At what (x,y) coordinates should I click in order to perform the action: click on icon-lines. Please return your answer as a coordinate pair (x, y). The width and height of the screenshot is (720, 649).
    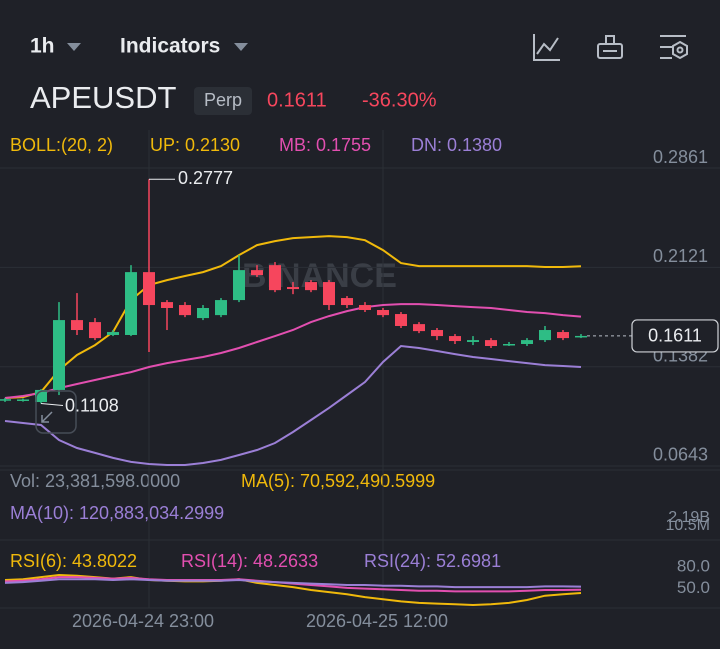
    Looking at the image, I should click on (673, 47).